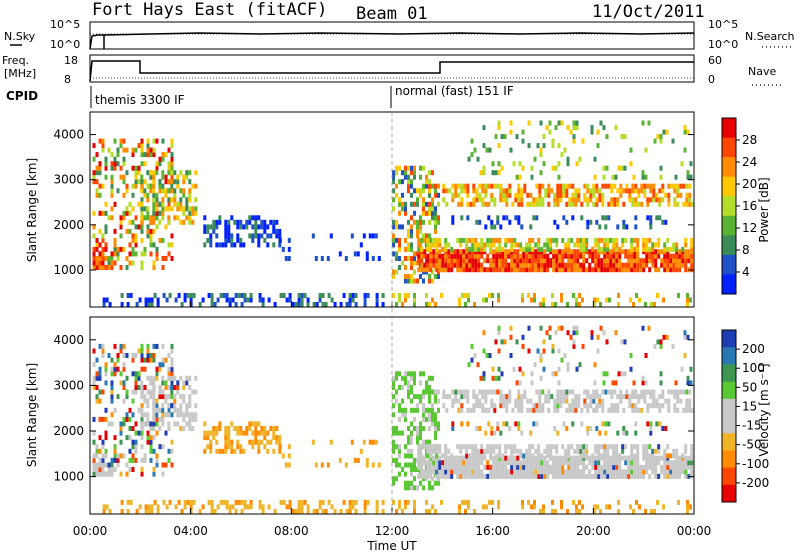 The image size is (800, 554). What do you see at coordinates (209, 10) in the screenshot?
I see `station-title: Fort Hays East (fitACF)` at bounding box center [209, 10].